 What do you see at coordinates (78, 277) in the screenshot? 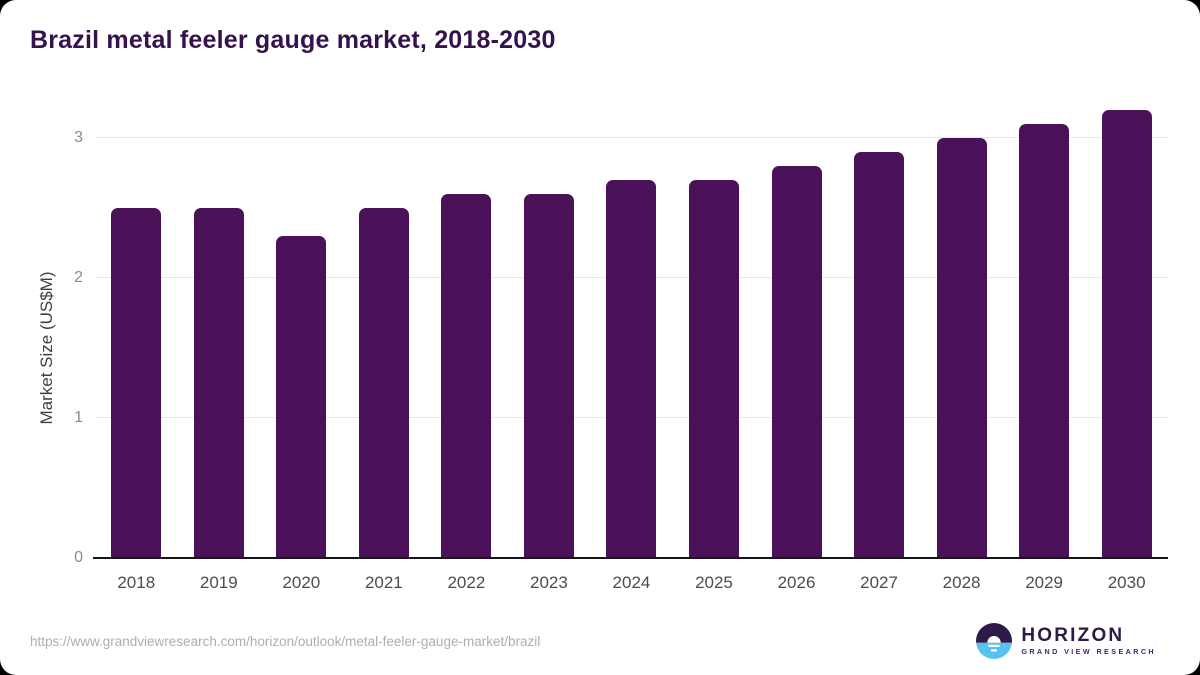
I see `y-tick-label-2: 2` at bounding box center [78, 277].